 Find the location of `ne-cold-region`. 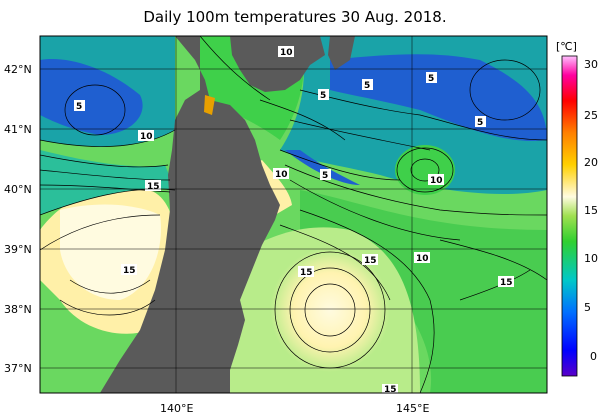

ne-cold-region is located at coordinates (438, 97).